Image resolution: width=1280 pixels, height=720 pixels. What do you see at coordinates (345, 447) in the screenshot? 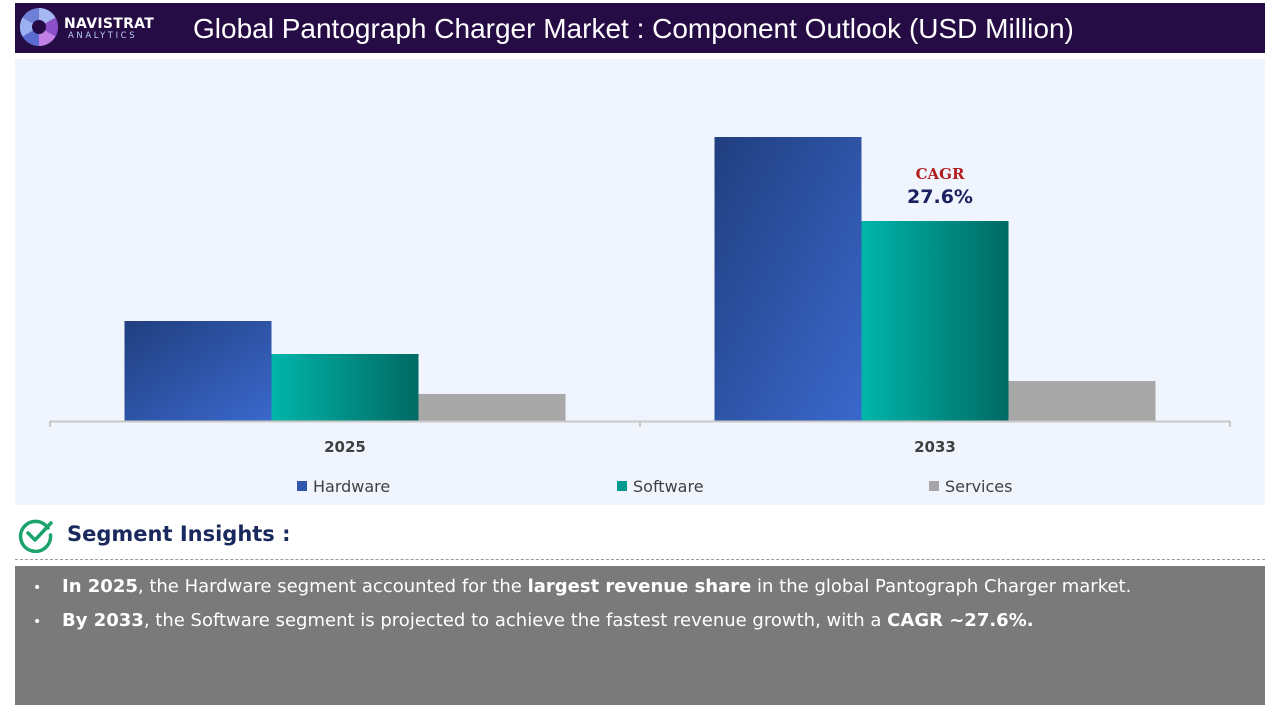
I see `x-tick-label-2025: 2025` at bounding box center [345, 447].